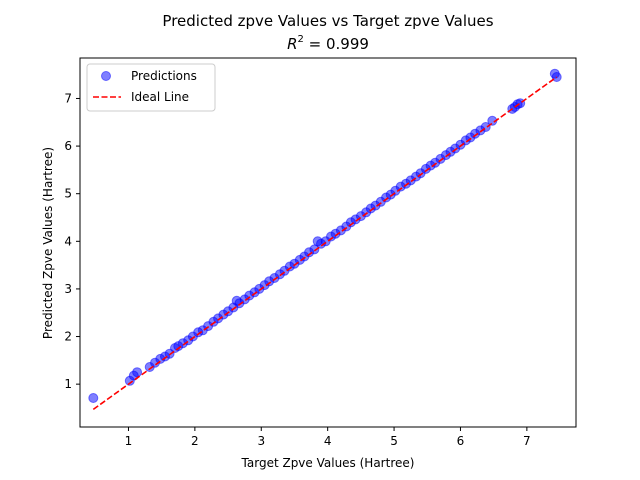 This screenshot has height=480, width=640. What do you see at coordinates (106, 76) in the screenshot?
I see `legend-predictions-marker` at bounding box center [106, 76].